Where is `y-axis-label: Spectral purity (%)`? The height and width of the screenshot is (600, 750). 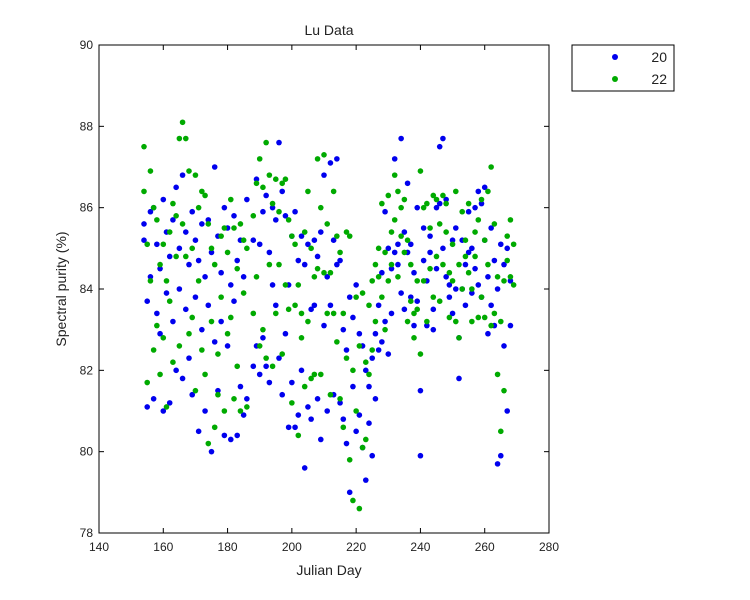 y-axis-label: Spectral purity (%) is located at coordinates (61, 288).